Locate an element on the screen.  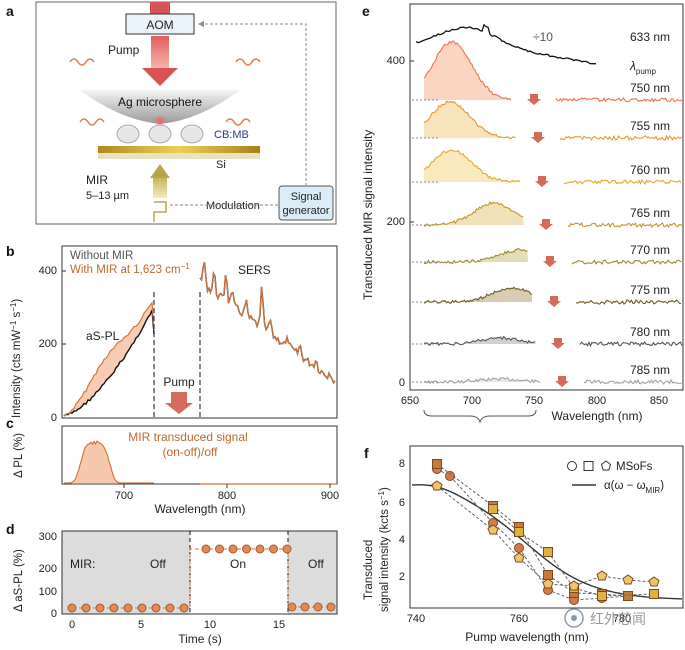
ytick-f-4: 4 is located at coordinates (402, 540).